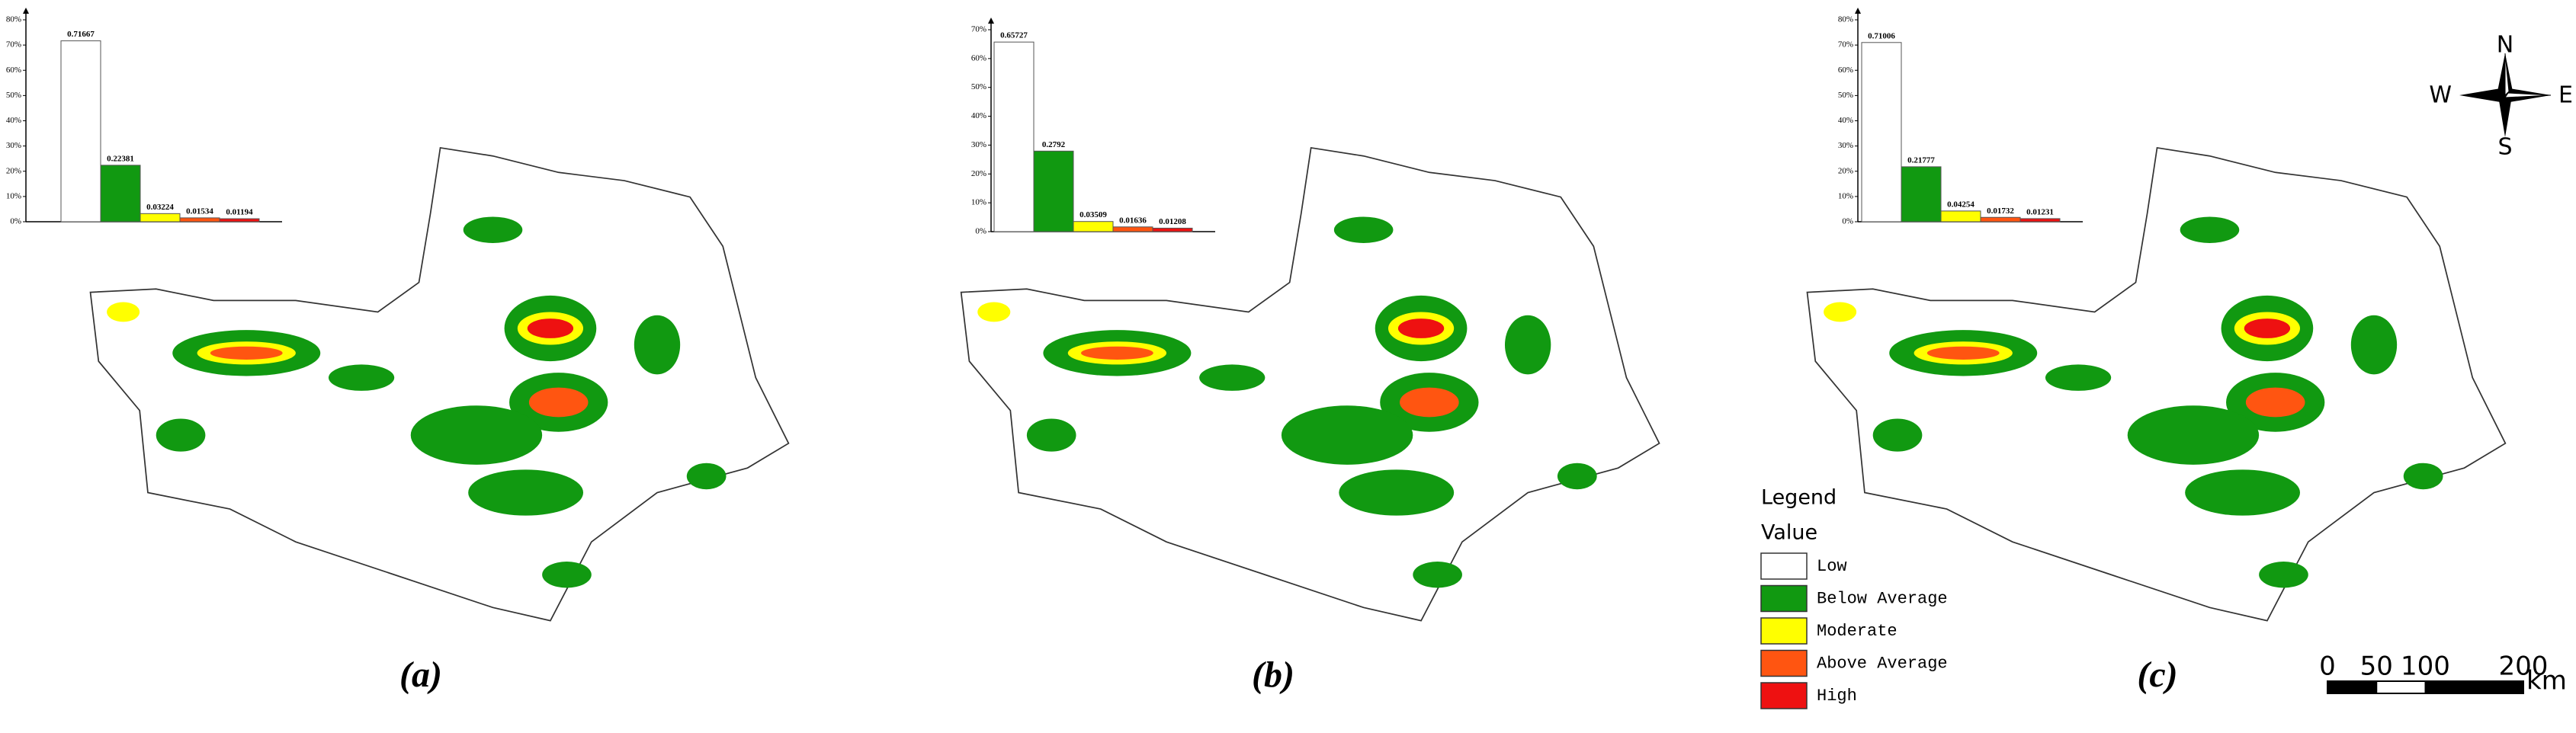 The width and height of the screenshot is (2576, 733). Describe the element at coordinates (1881, 35) in the screenshot. I see `value-label: 0.71006` at that location.